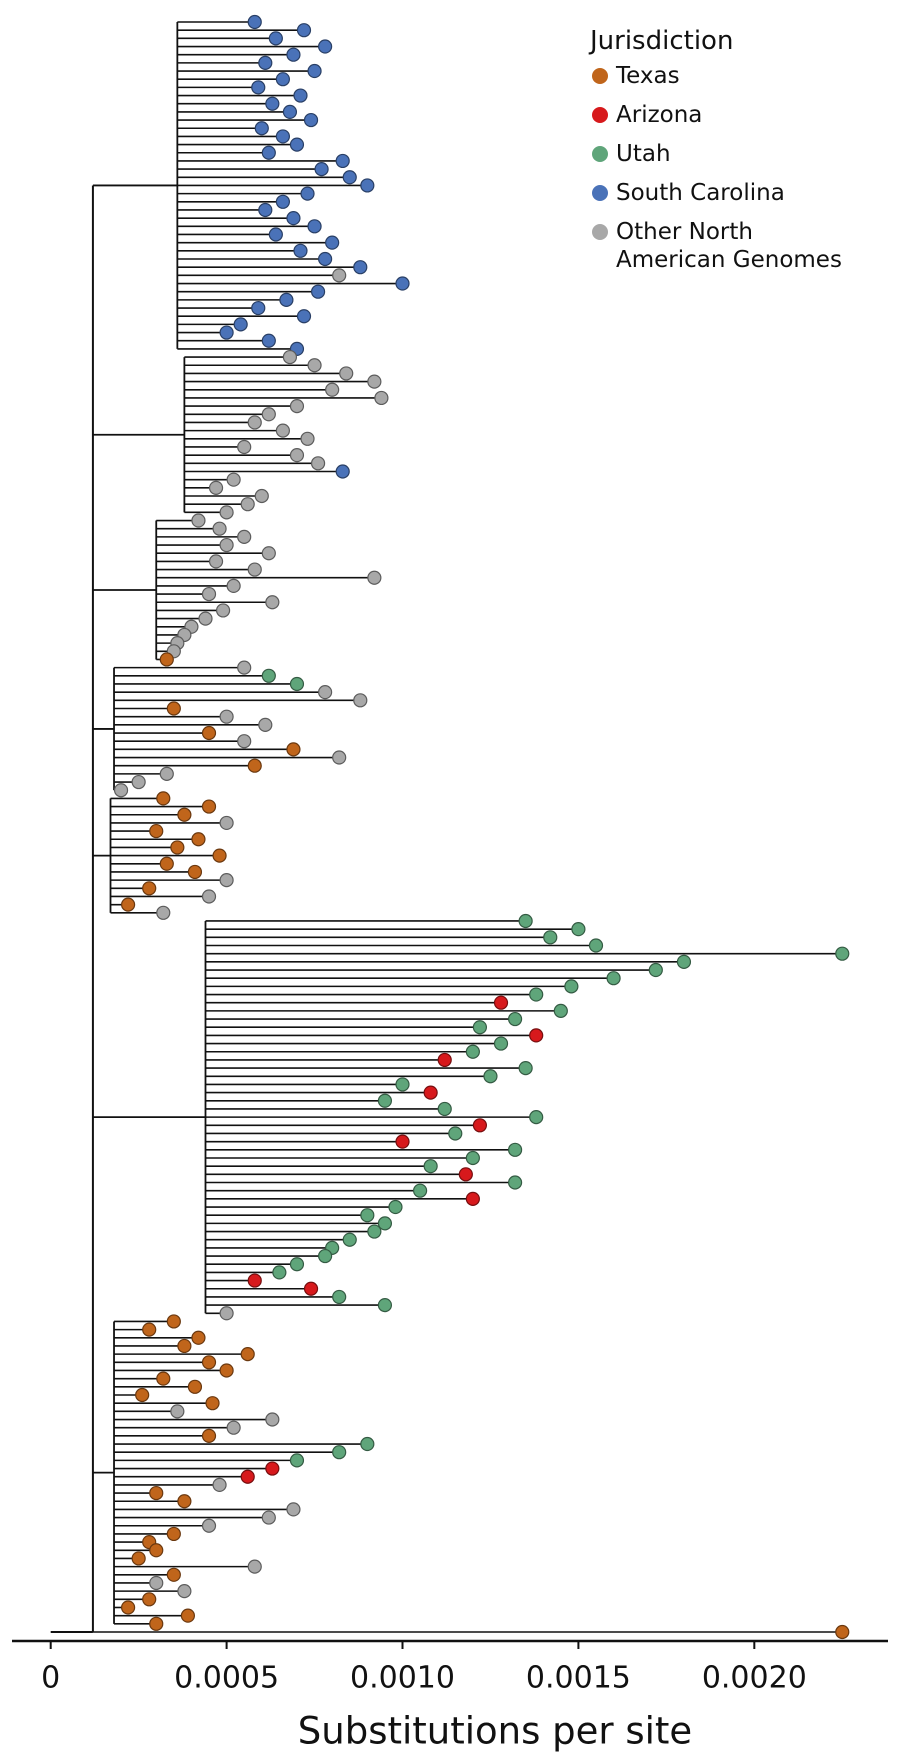 The width and height of the screenshot is (900, 1758). Describe the element at coordinates (735, 193) in the screenshot. I see `legend-item: South Carolina` at that location.